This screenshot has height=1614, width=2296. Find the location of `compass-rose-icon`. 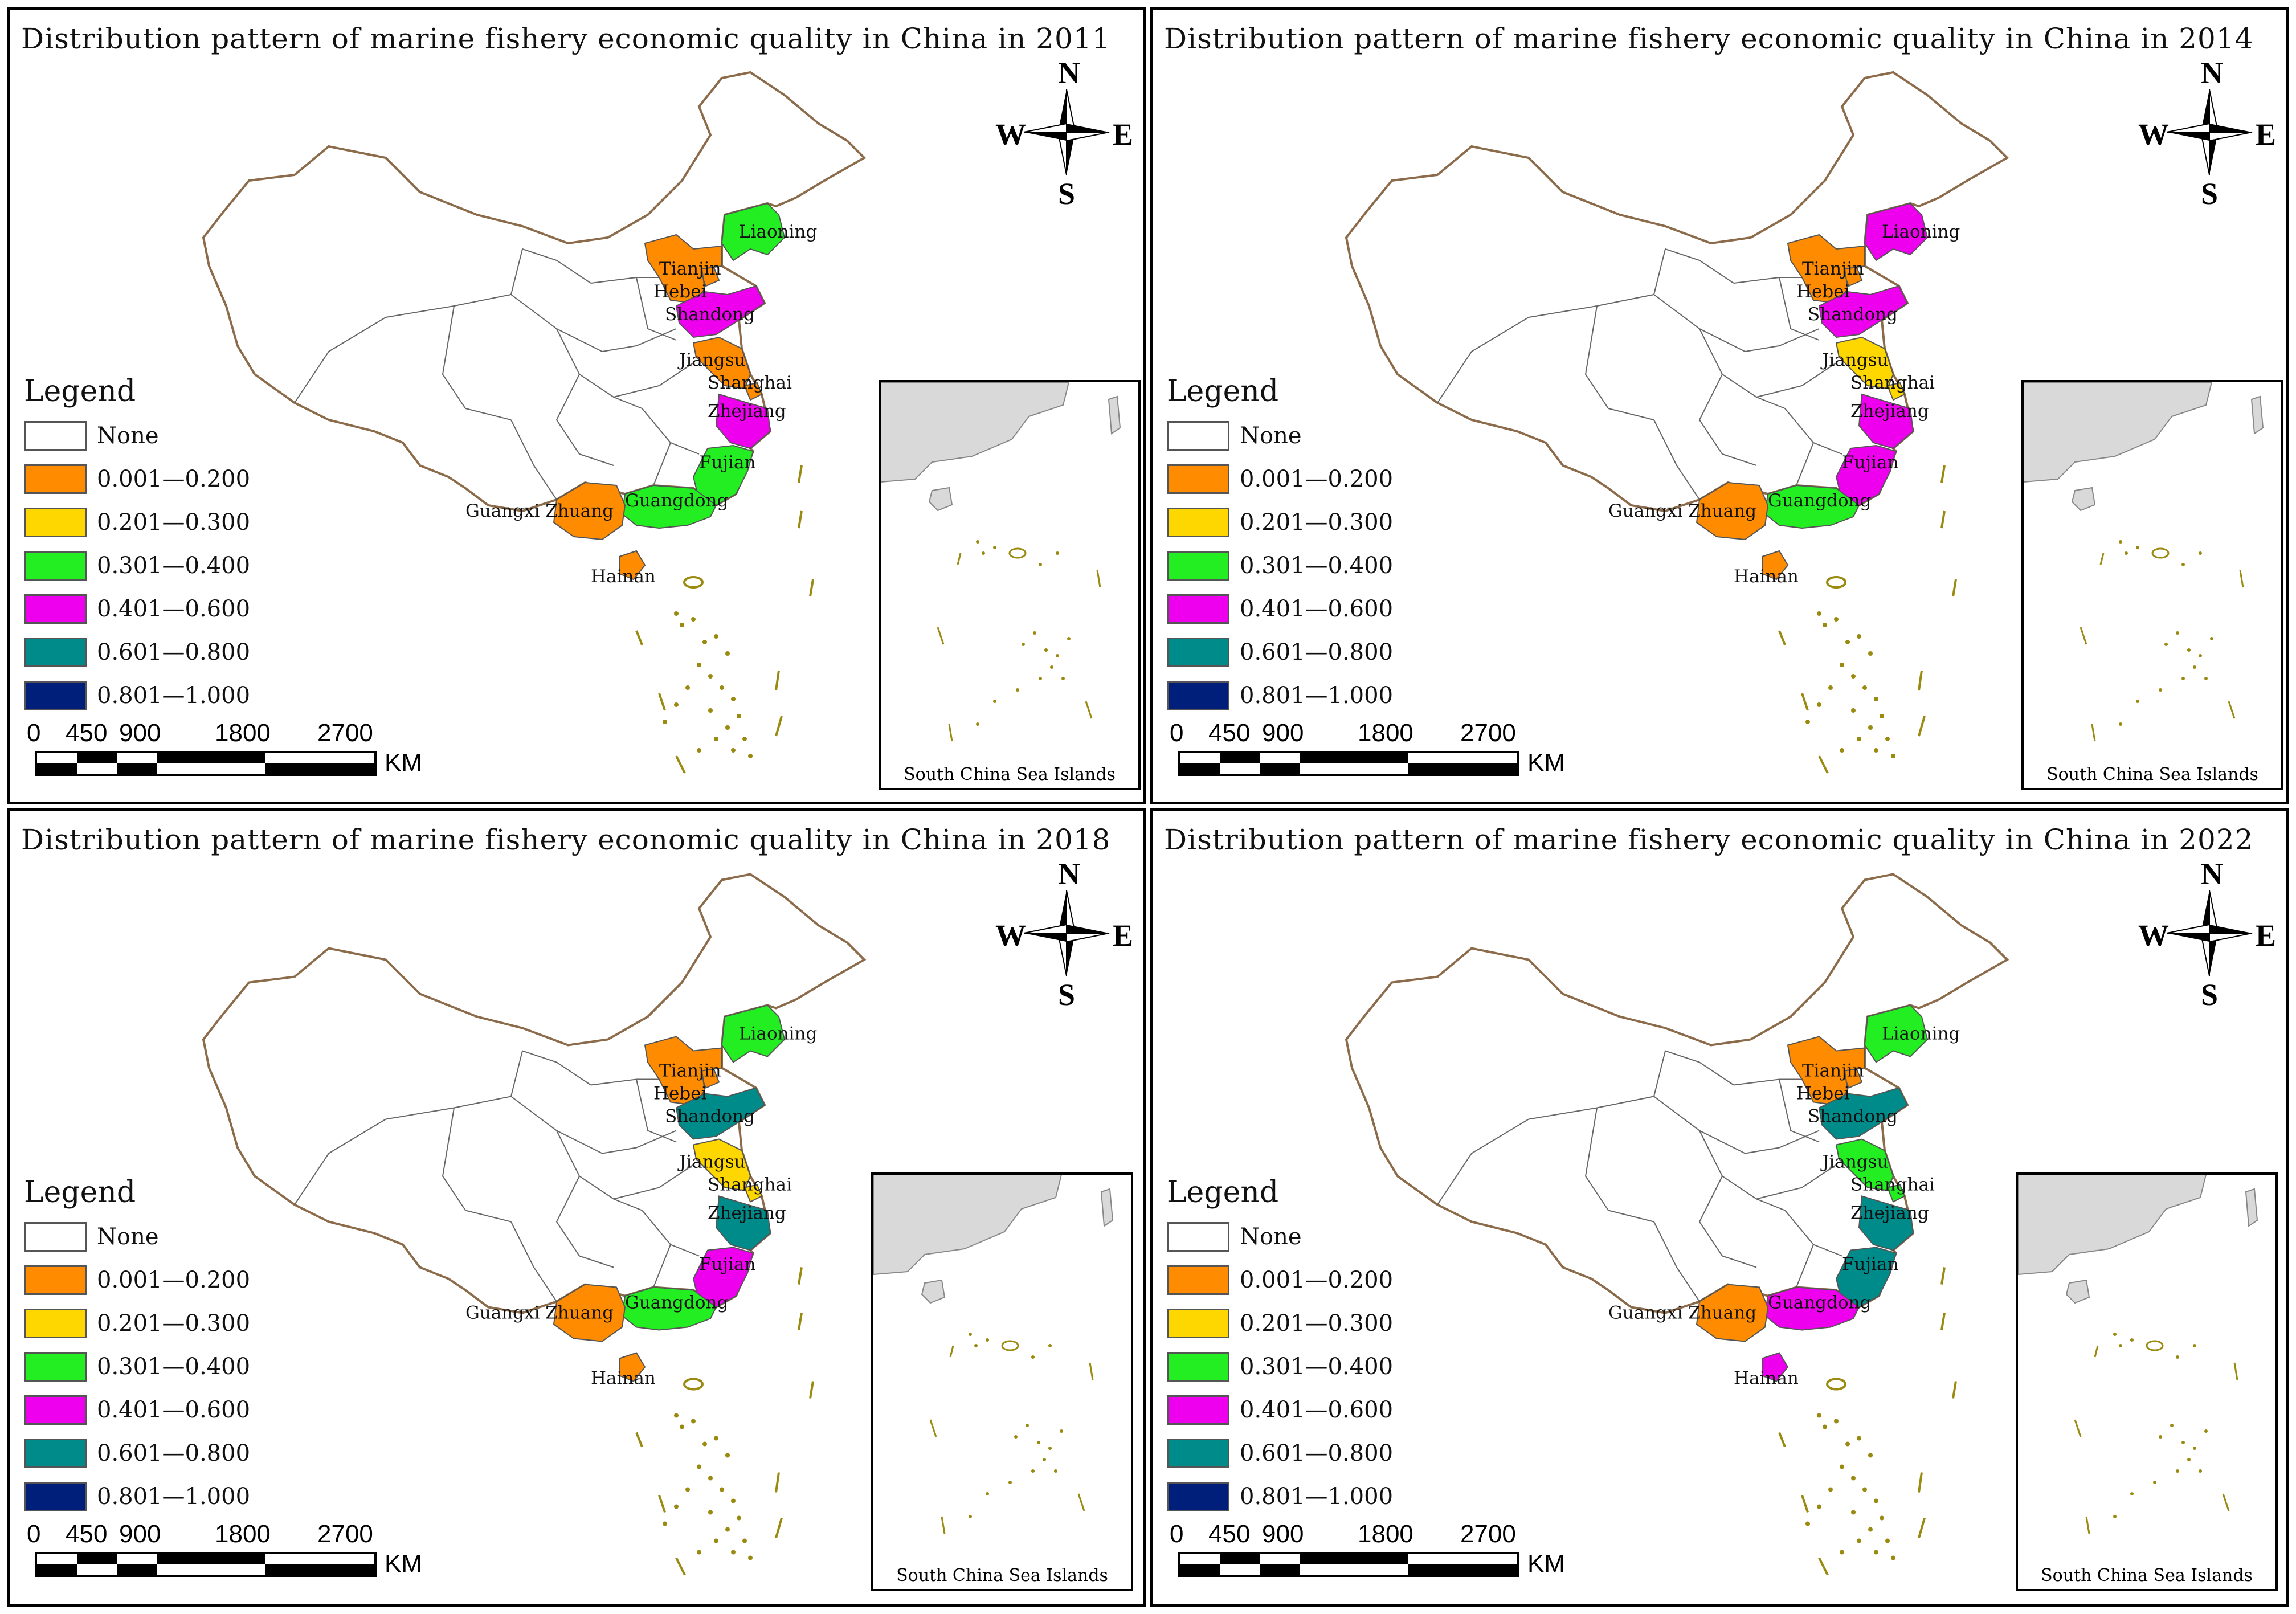

compass-rose-icon is located at coordinates (1066, 132).